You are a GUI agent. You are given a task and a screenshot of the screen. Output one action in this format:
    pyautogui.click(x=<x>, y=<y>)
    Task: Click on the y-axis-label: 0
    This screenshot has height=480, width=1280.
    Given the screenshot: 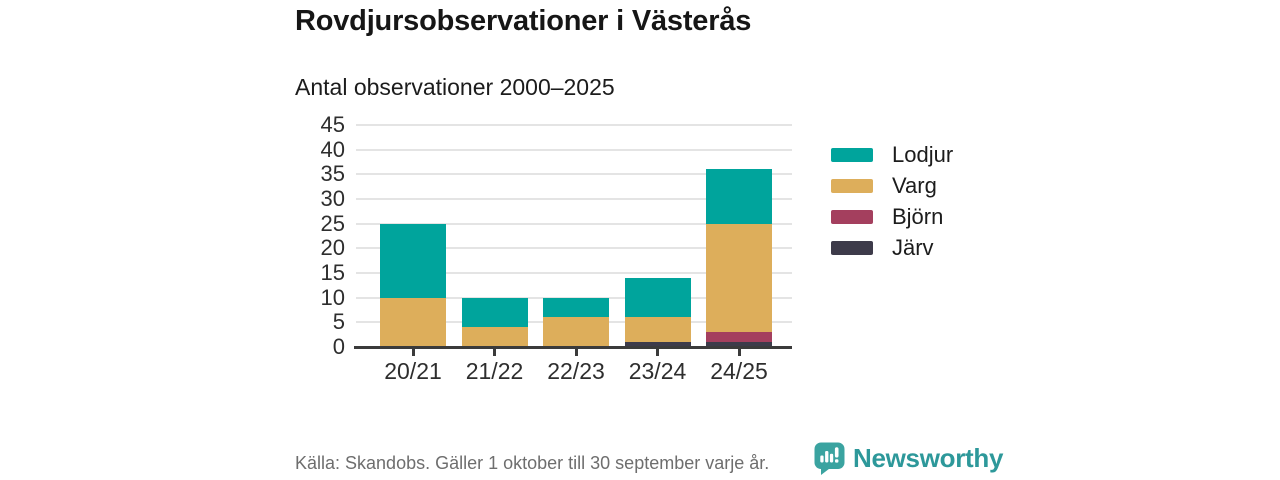 What is the action you would take?
    pyautogui.click(x=338, y=346)
    